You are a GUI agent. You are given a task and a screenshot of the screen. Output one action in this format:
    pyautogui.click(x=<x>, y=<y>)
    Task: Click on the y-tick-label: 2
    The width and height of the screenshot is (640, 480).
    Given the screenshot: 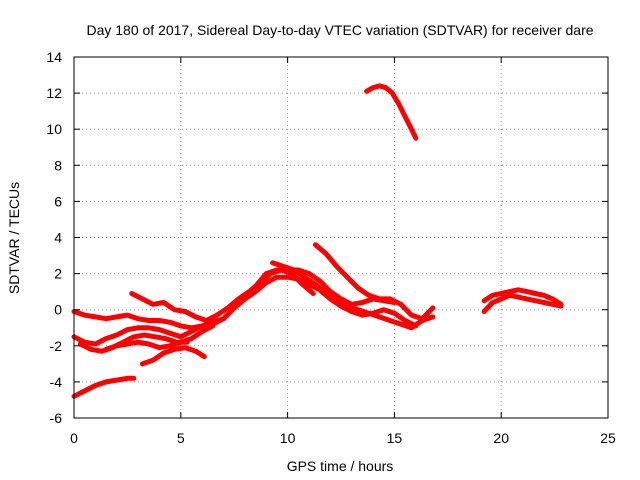 What is the action you would take?
    pyautogui.click(x=58, y=274)
    